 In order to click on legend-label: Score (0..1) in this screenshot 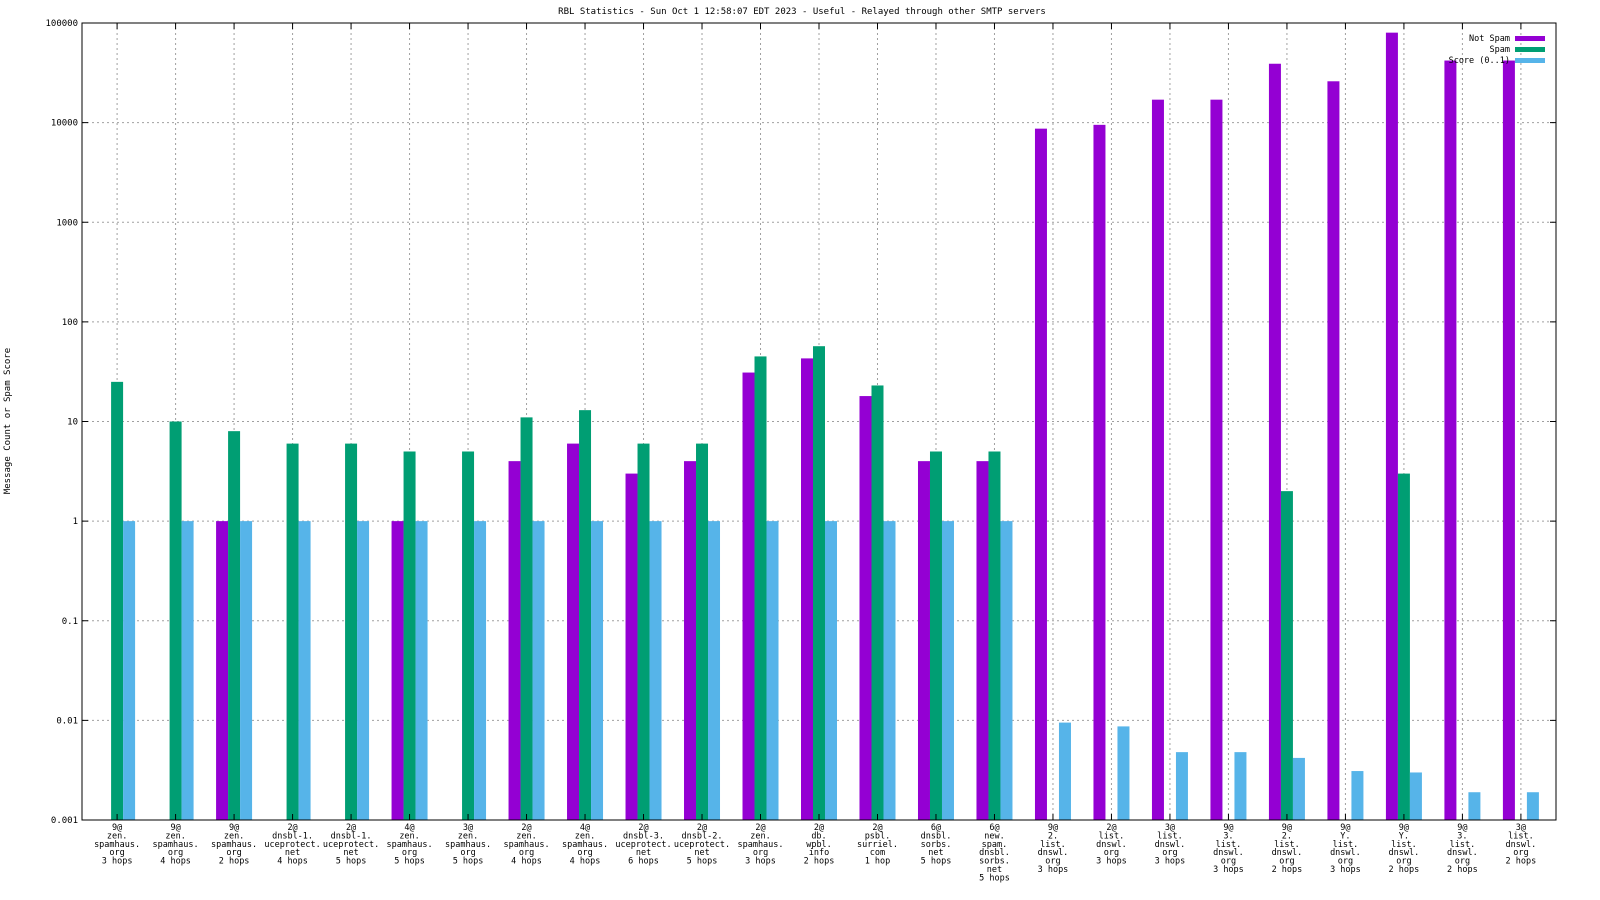, I will do `click(1479, 61)`.